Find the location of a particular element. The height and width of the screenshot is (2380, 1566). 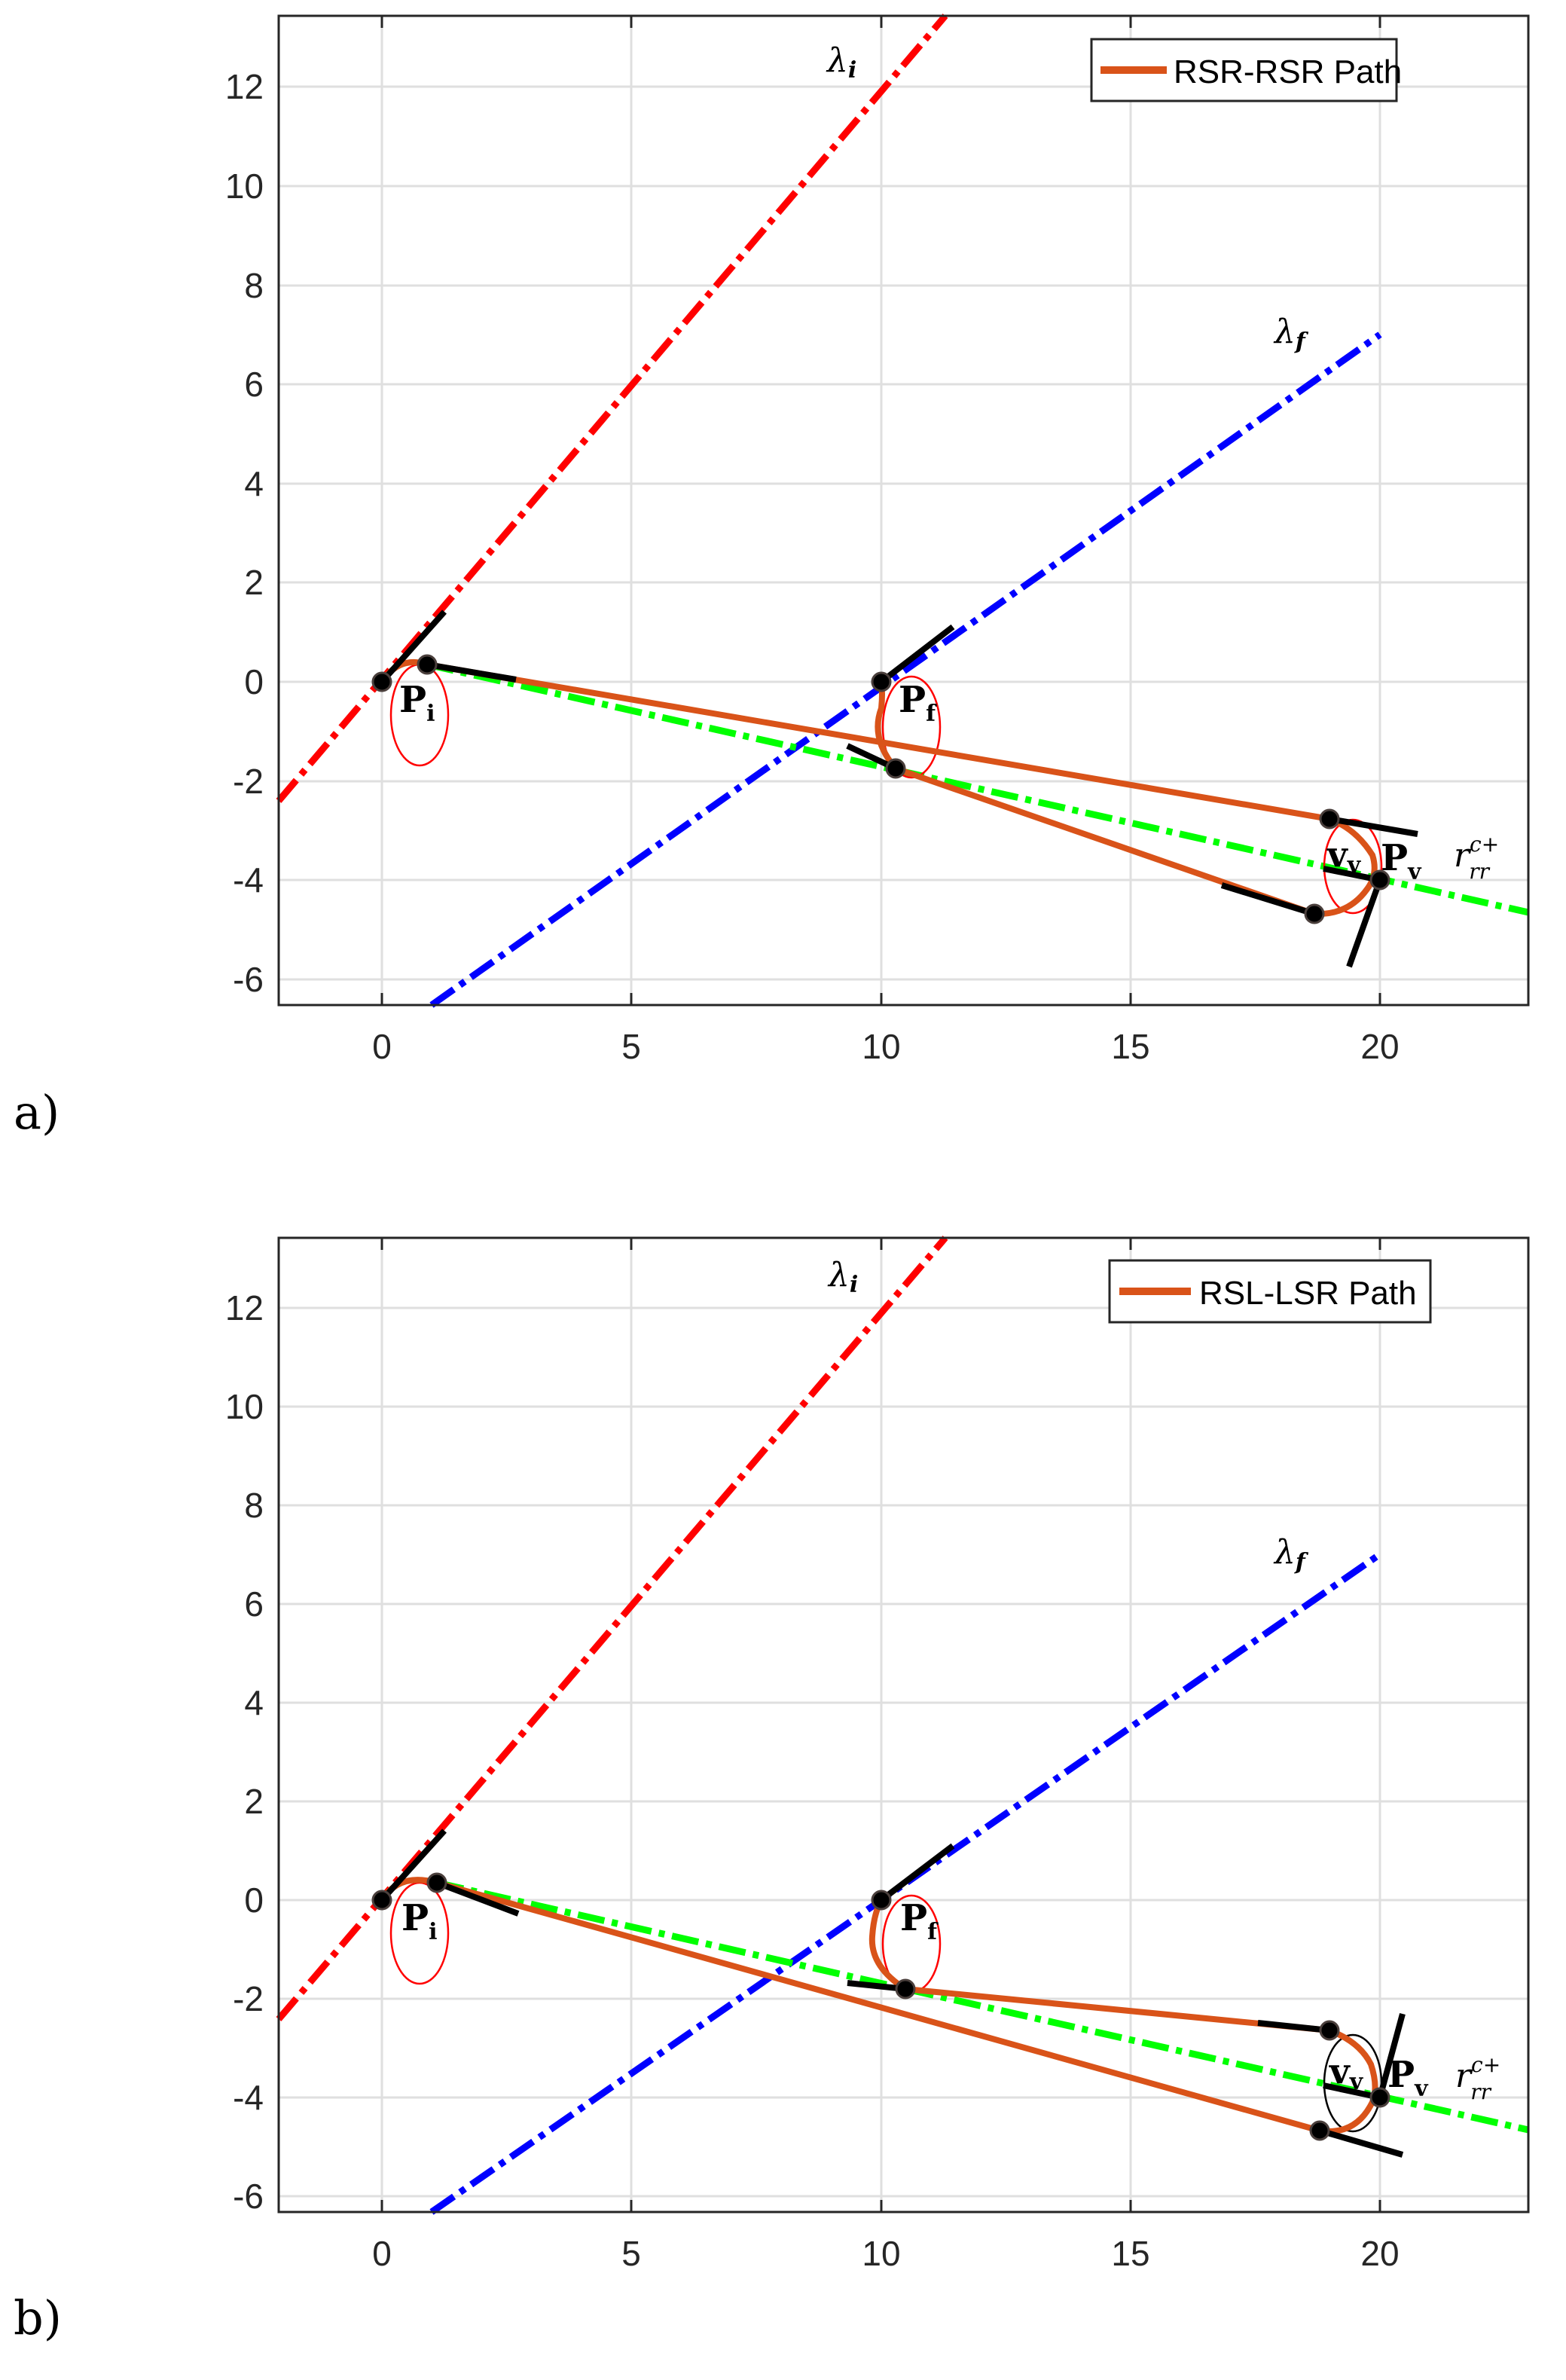

panel-label-b: b) is located at coordinates (38, 2317).